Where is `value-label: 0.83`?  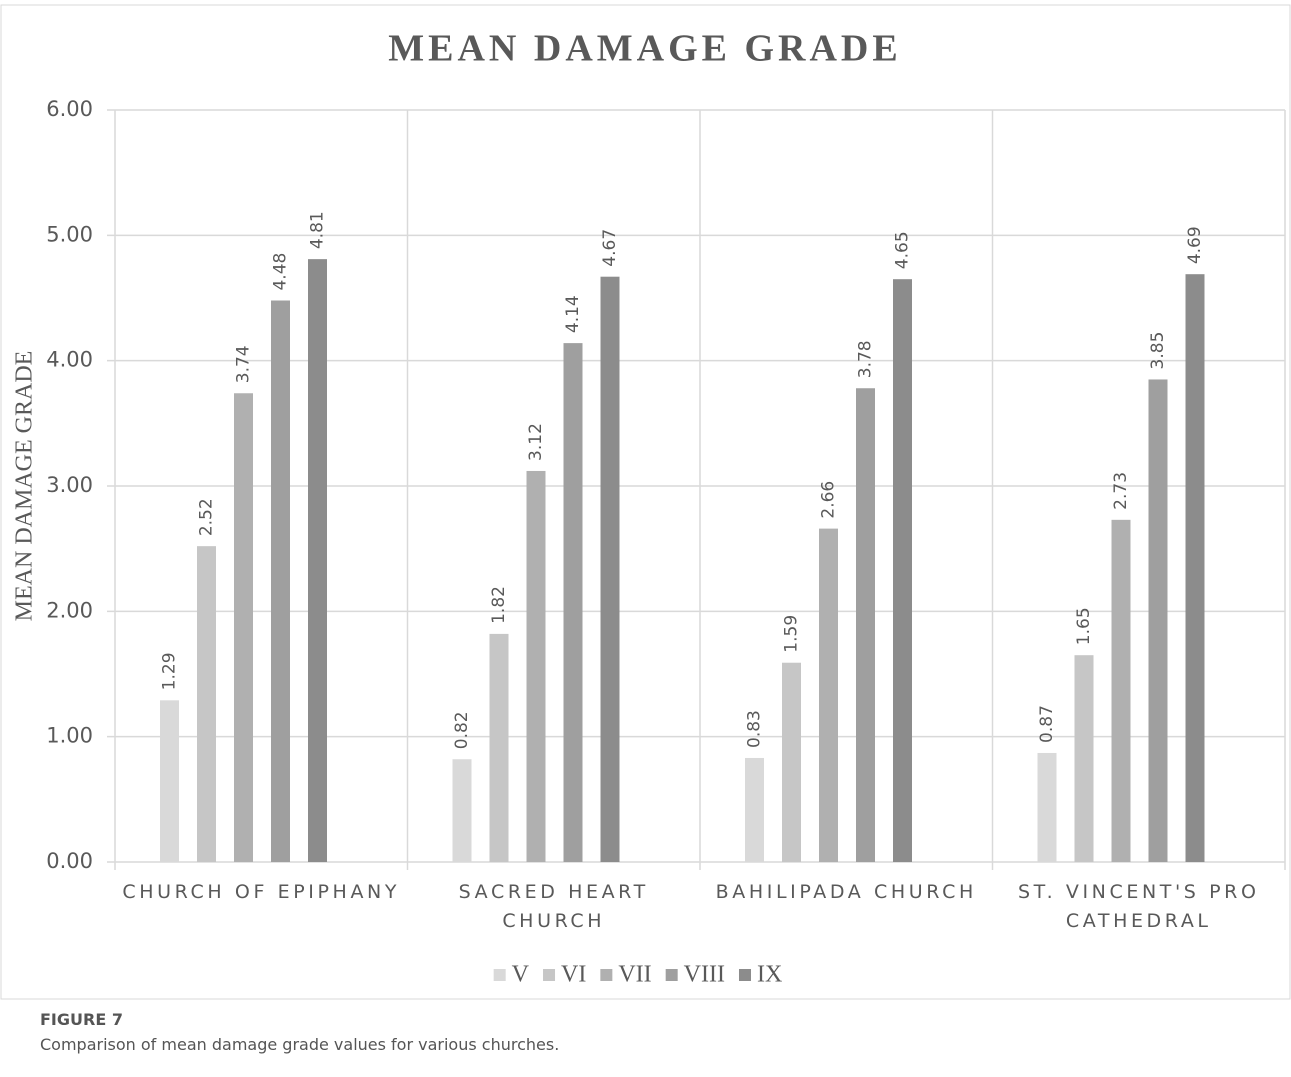
value-label: 0.83 is located at coordinates (755, 729).